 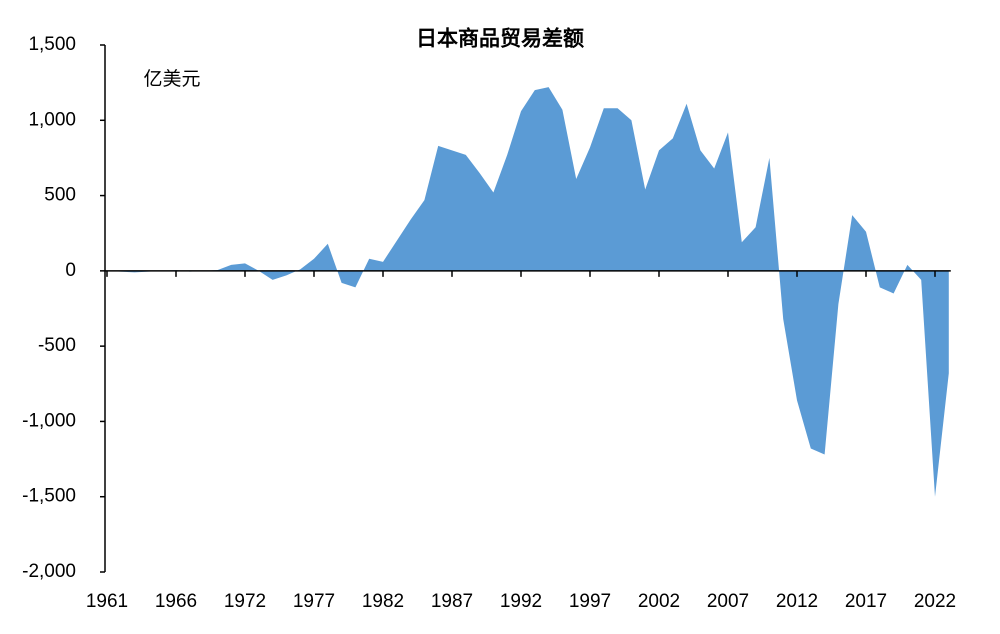 I want to click on y-tick-label: -500, so click(x=57, y=345).